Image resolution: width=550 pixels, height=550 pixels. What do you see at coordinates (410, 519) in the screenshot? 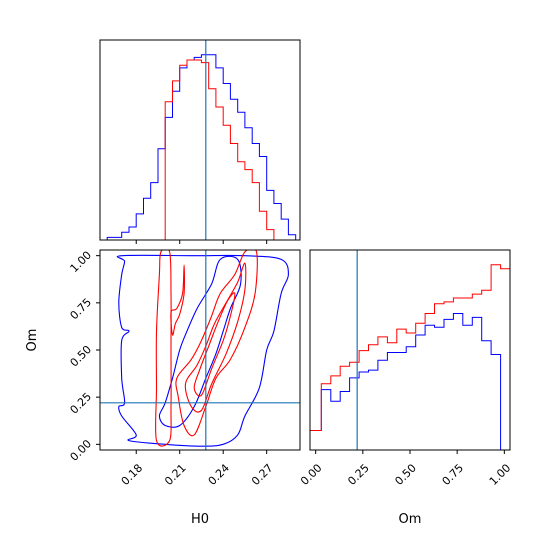
I see `om-histogram-xlabel: Om` at bounding box center [410, 519].